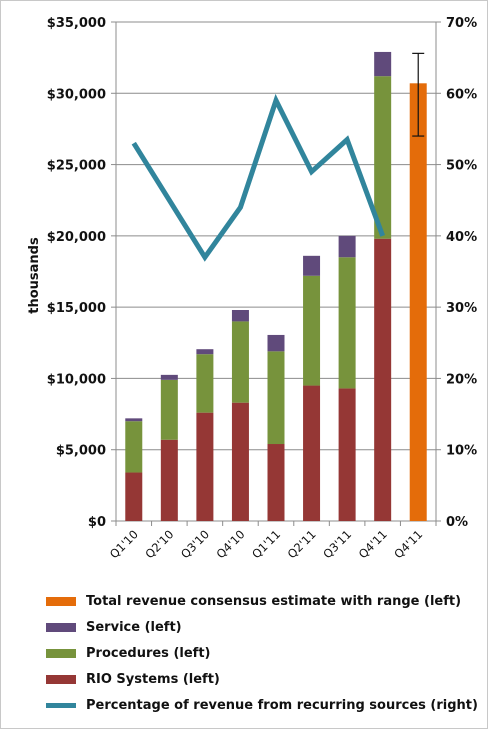  Describe the element at coordinates (34, 275) in the screenshot. I see `y-axis-title: thousands` at that location.